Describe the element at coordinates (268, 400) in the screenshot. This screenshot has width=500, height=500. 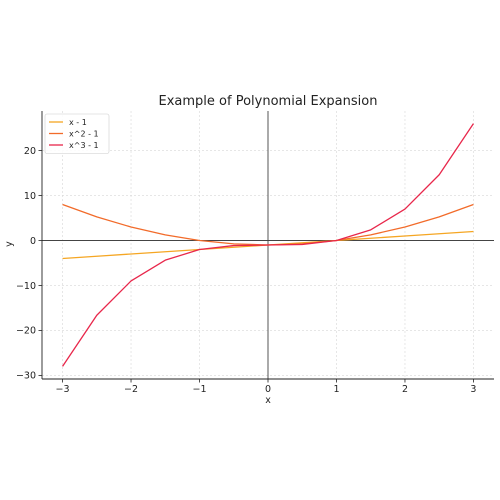
I see `x-axis-label: x` at that location.